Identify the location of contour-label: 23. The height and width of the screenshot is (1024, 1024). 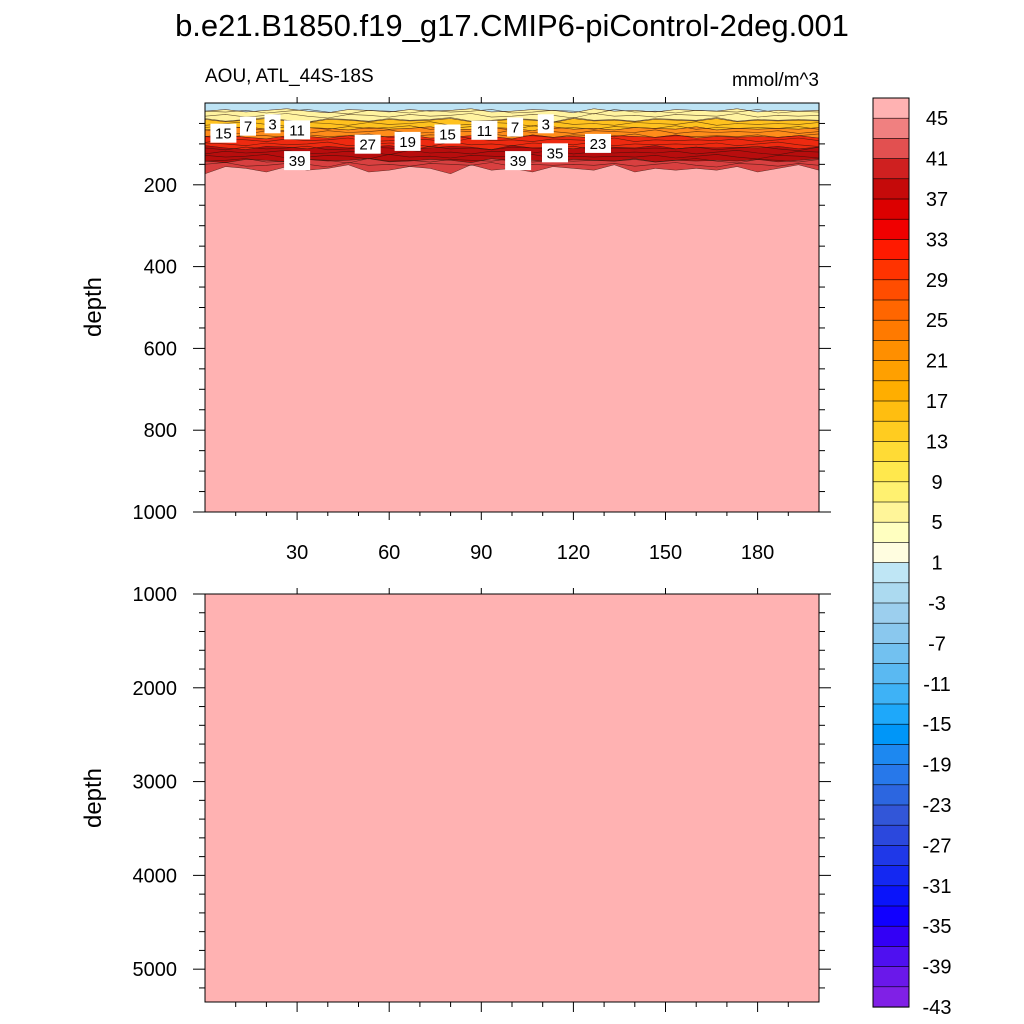
(598, 143).